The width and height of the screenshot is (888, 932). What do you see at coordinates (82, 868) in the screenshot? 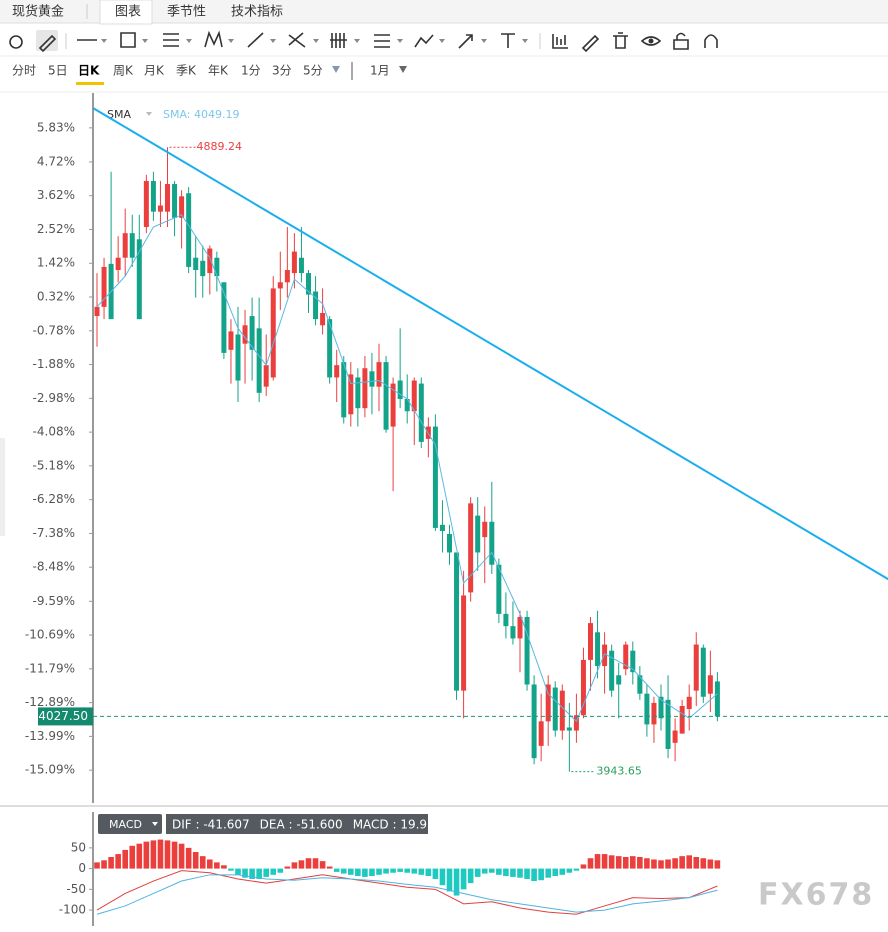
I see `y-tick-label: 0` at bounding box center [82, 868].